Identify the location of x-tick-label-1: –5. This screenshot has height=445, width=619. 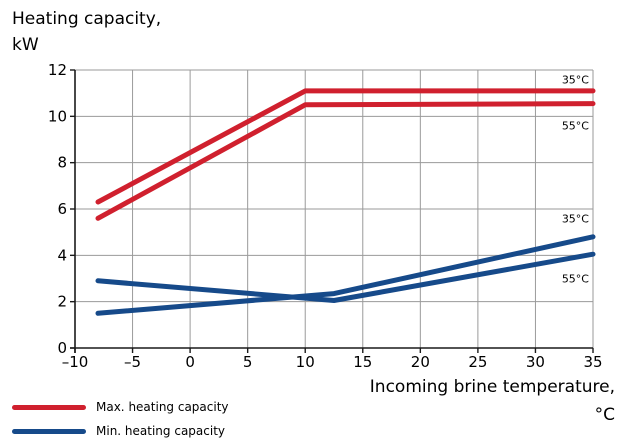
(132, 362).